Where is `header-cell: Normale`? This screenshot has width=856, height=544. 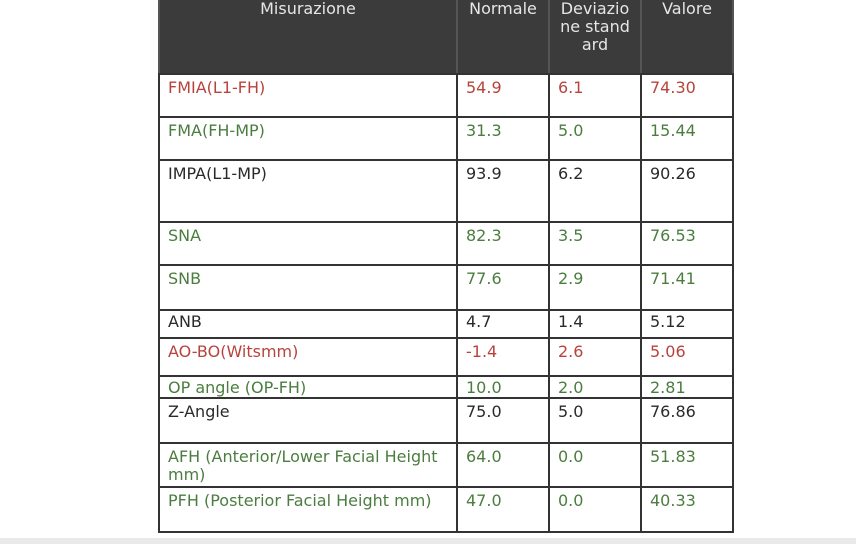
header-cell: Normale is located at coordinates (504, 36).